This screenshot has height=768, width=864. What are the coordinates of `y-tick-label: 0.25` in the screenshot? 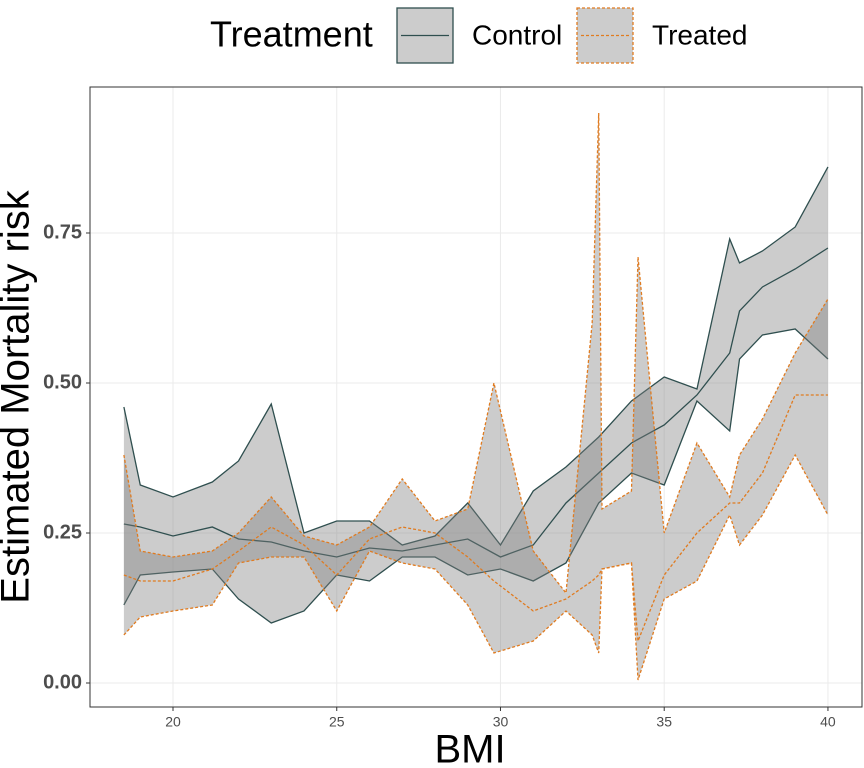 It's located at (62, 532).